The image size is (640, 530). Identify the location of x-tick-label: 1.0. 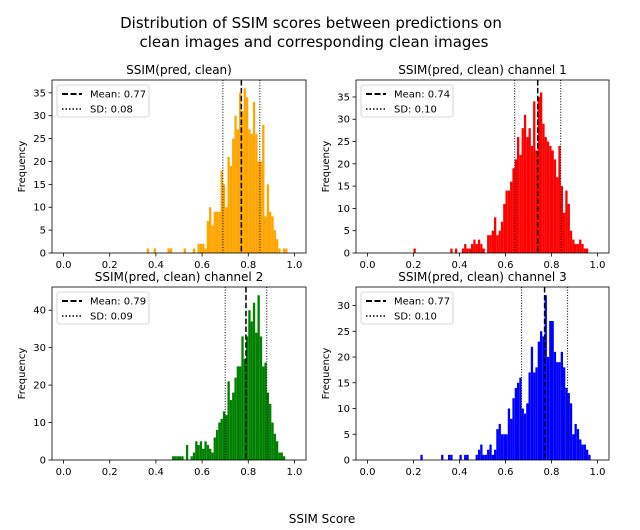
(295, 472).